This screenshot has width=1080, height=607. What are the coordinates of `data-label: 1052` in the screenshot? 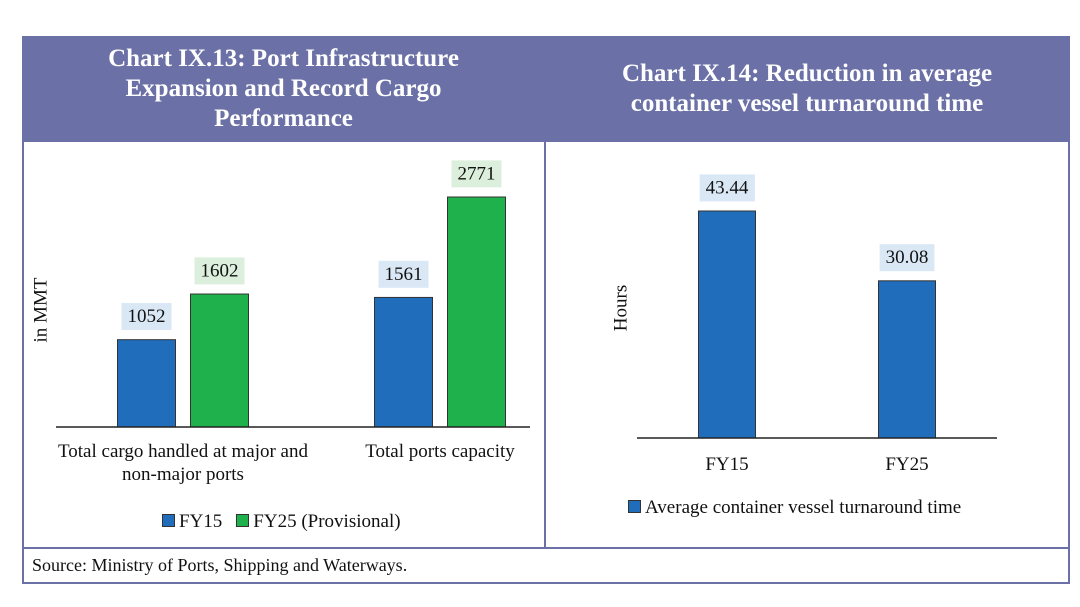 It's located at (147, 316).